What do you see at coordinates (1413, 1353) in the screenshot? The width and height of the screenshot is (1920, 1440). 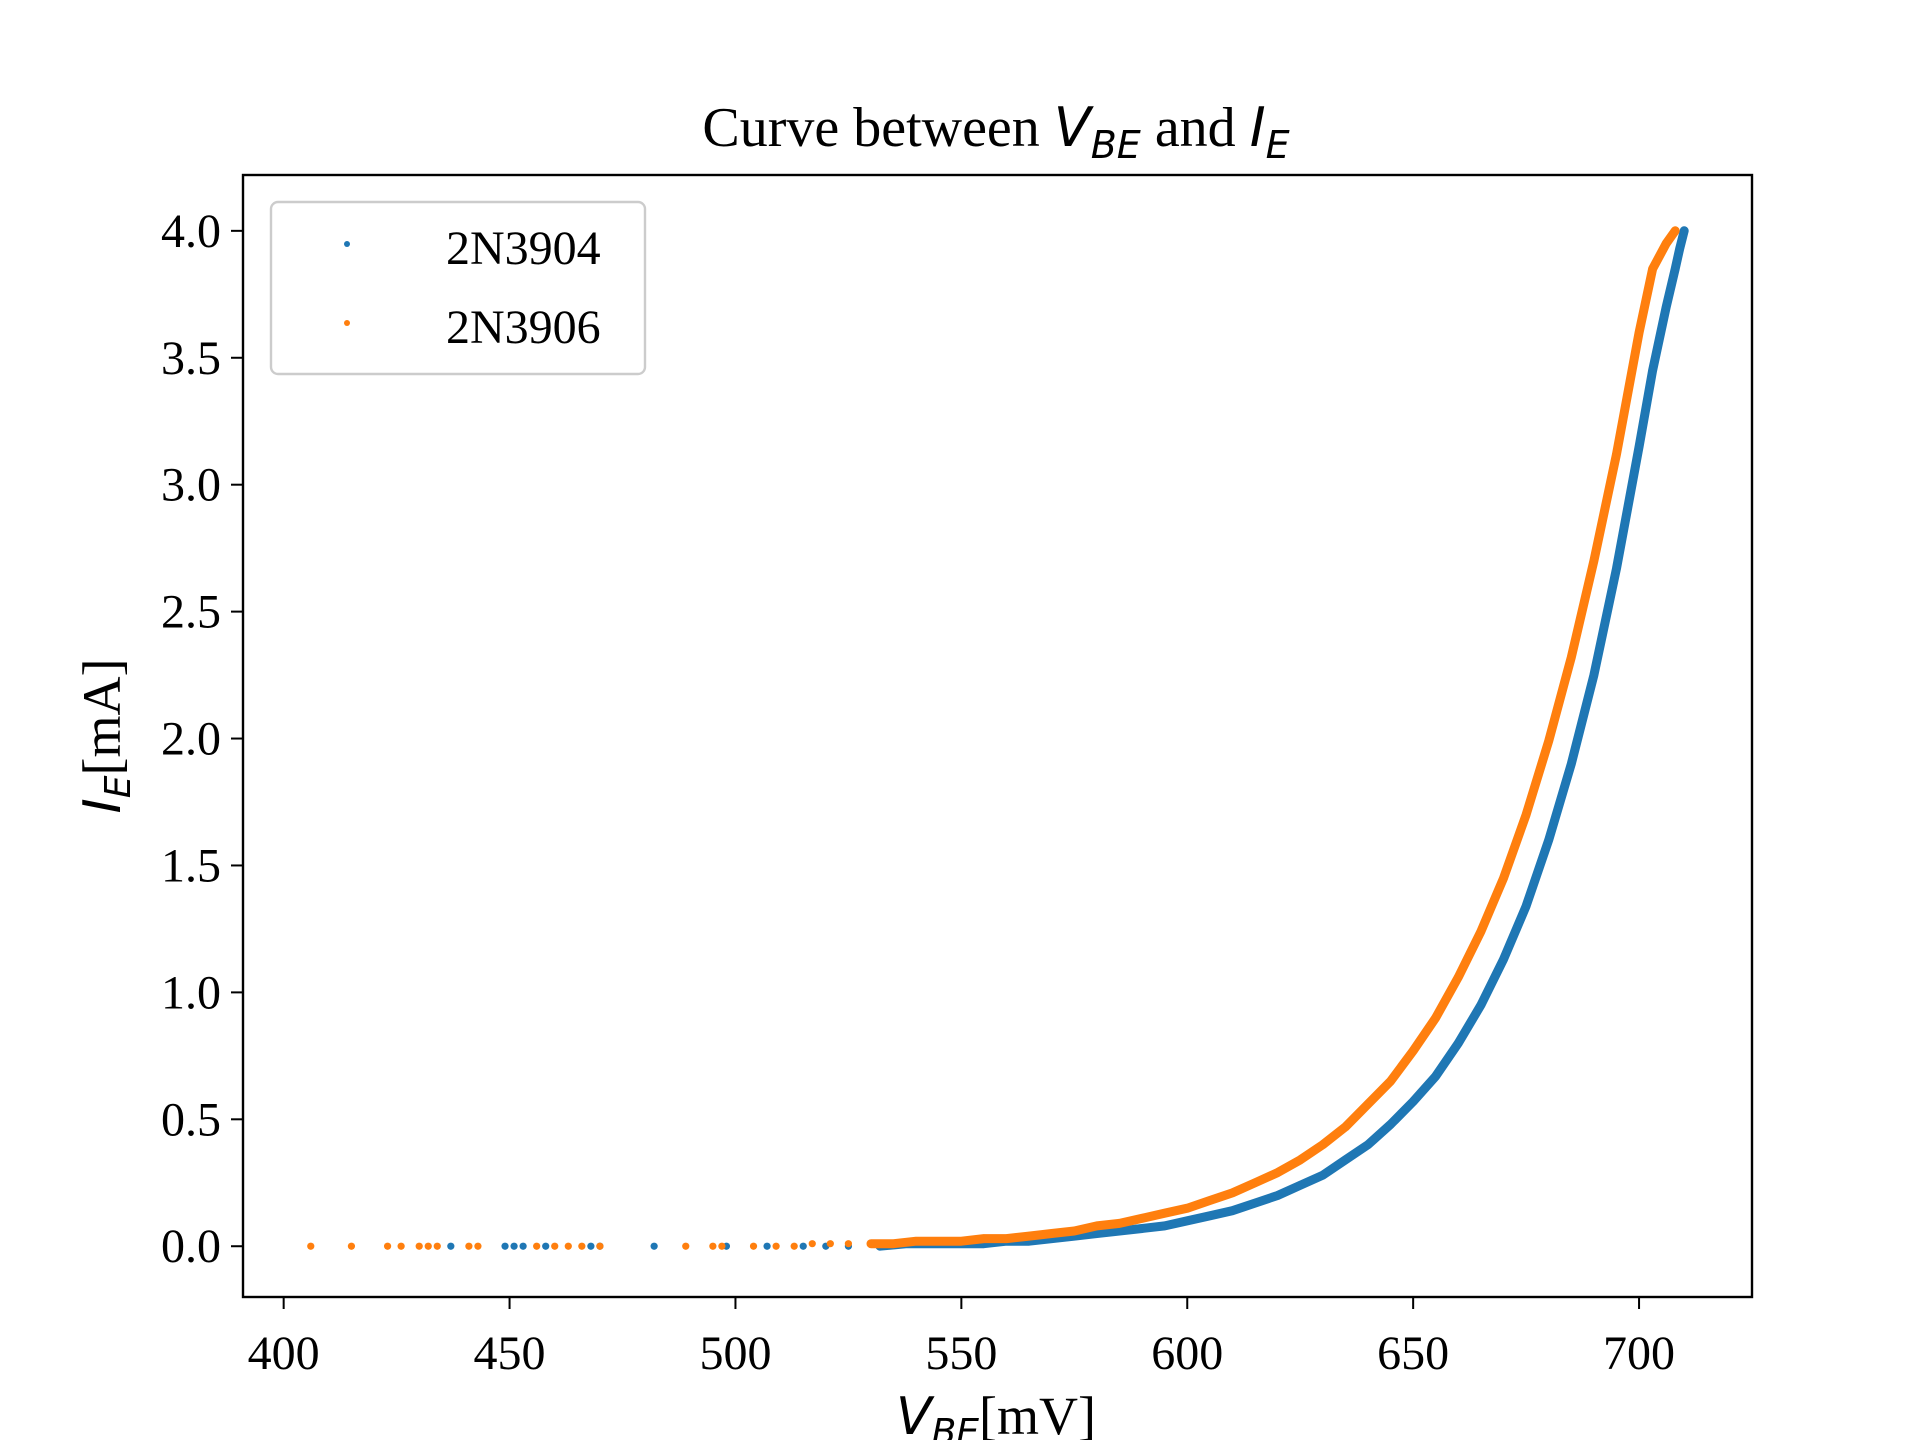 I see `x-tick-label: 650` at bounding box center [1413, 1353].